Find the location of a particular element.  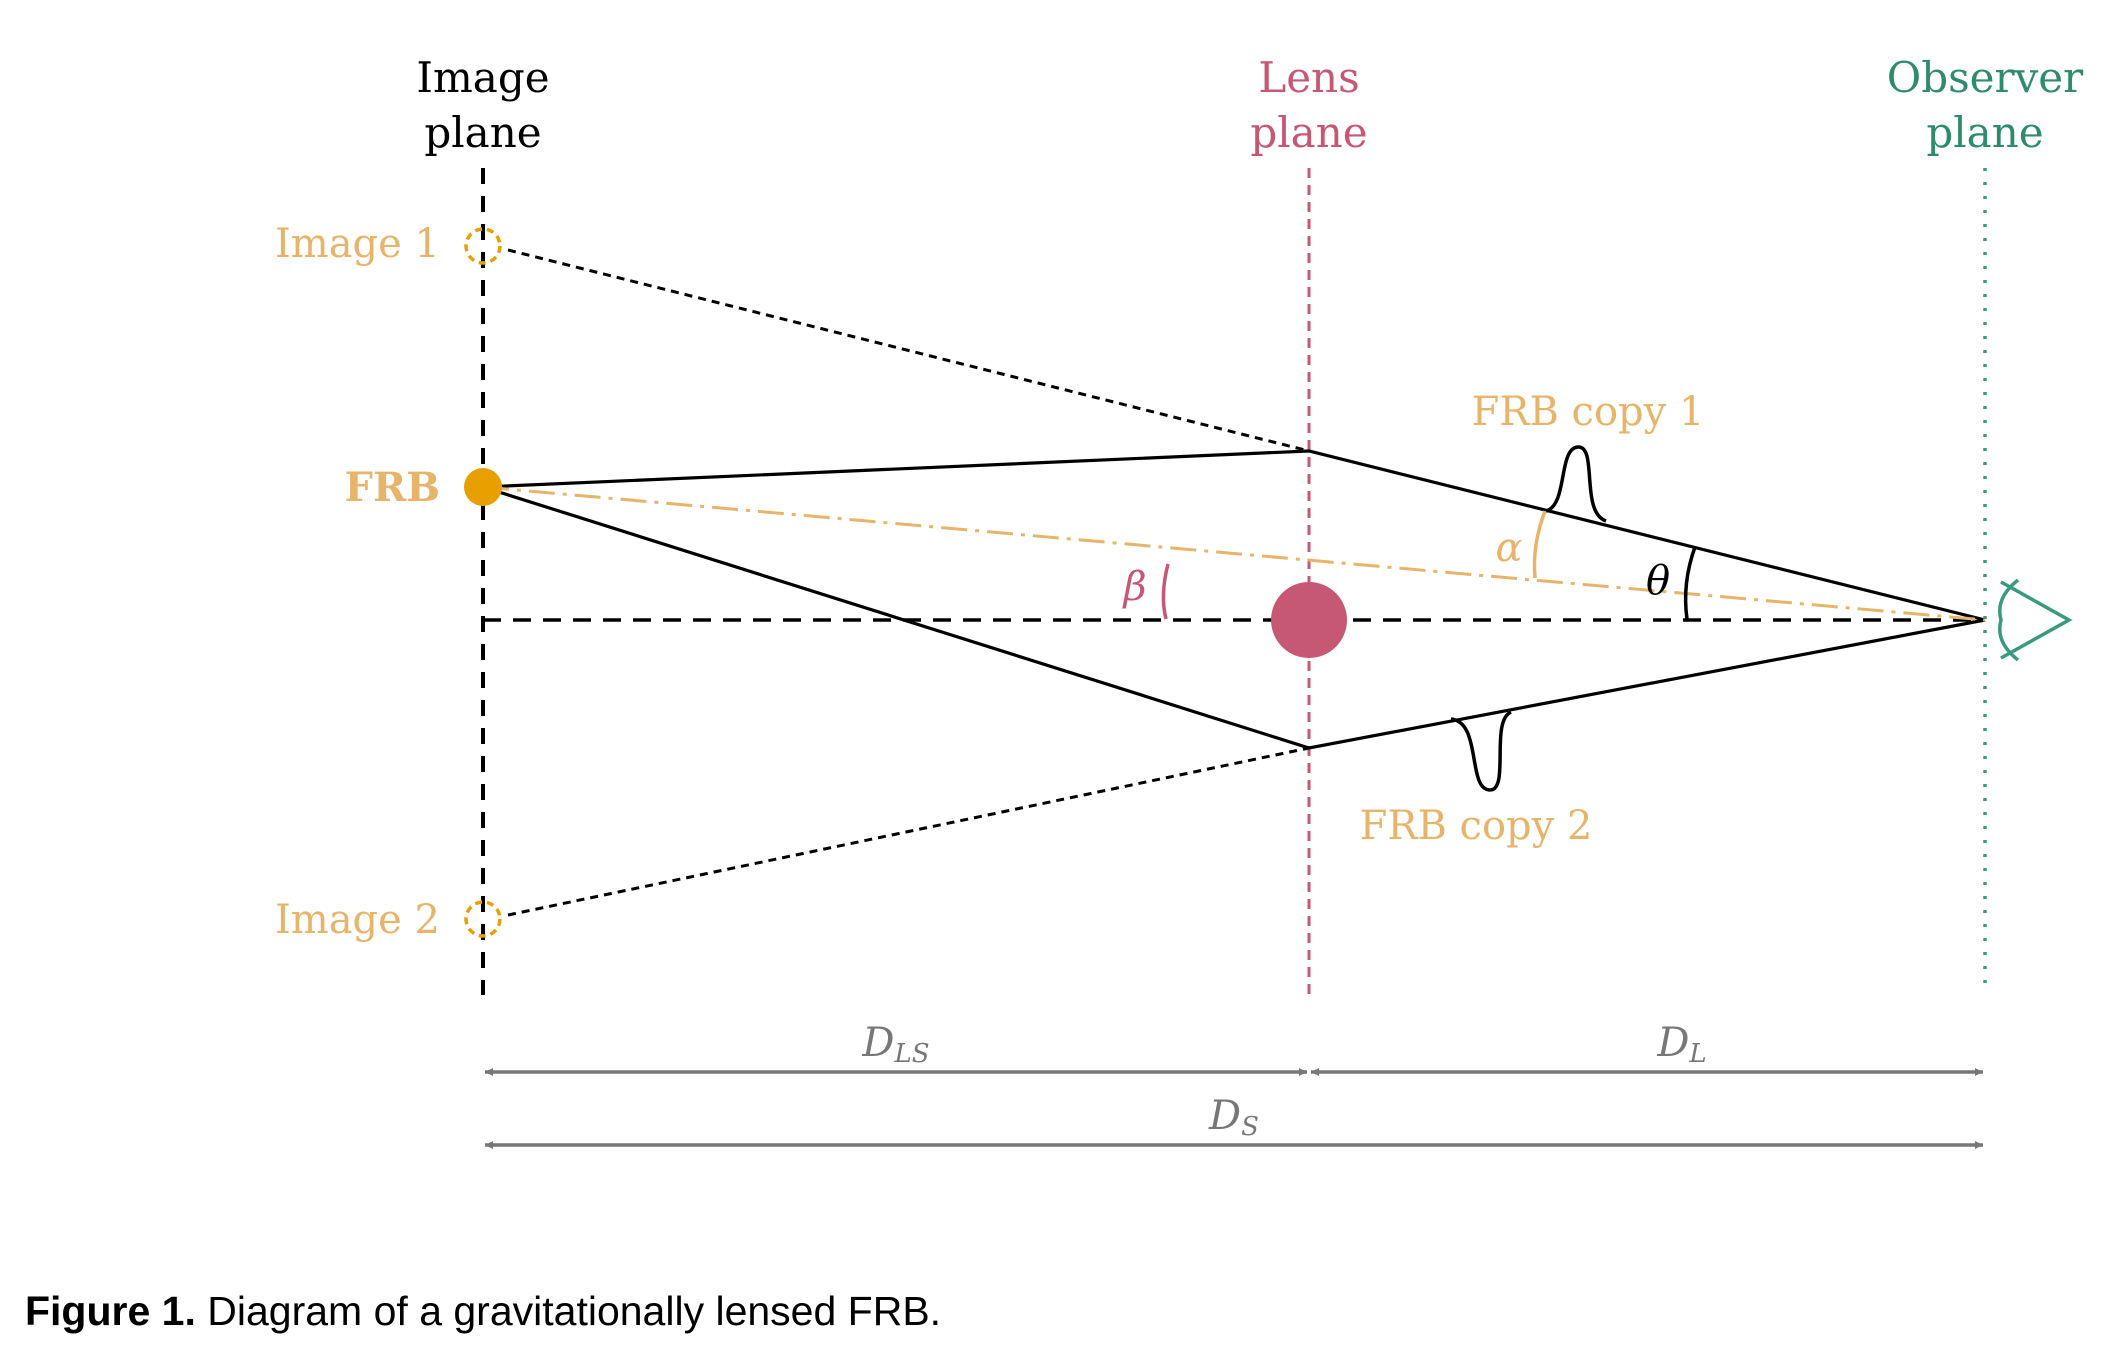

dls-label: DLS is located at coordinates (895, 1044).